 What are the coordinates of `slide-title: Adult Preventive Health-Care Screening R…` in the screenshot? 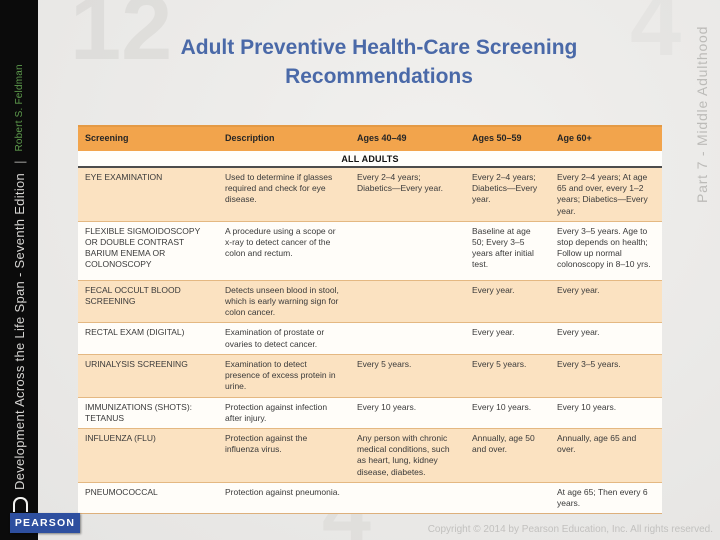 It's located at (379, 62).